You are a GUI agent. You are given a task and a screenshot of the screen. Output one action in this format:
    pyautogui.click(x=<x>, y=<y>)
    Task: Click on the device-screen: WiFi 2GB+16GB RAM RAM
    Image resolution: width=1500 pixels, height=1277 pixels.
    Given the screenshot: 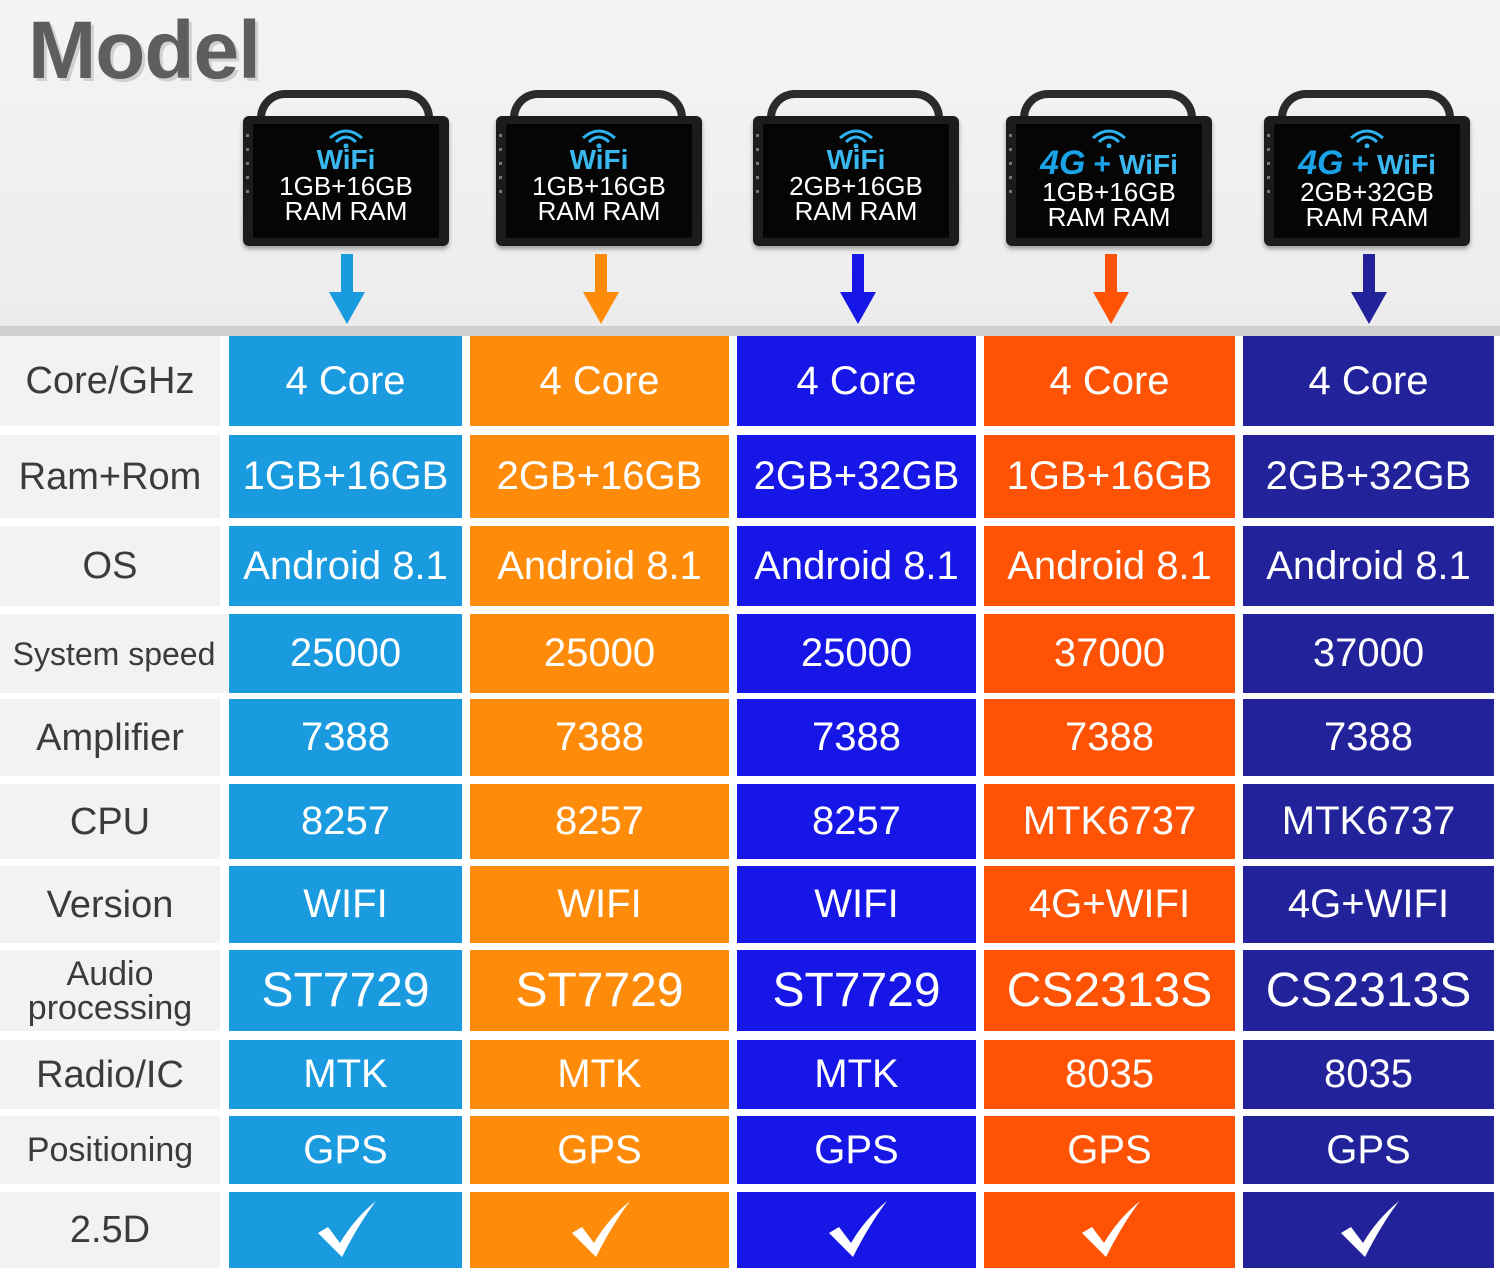 What is the action you would take?
    pyautogui.click(x=856, y=181)
    